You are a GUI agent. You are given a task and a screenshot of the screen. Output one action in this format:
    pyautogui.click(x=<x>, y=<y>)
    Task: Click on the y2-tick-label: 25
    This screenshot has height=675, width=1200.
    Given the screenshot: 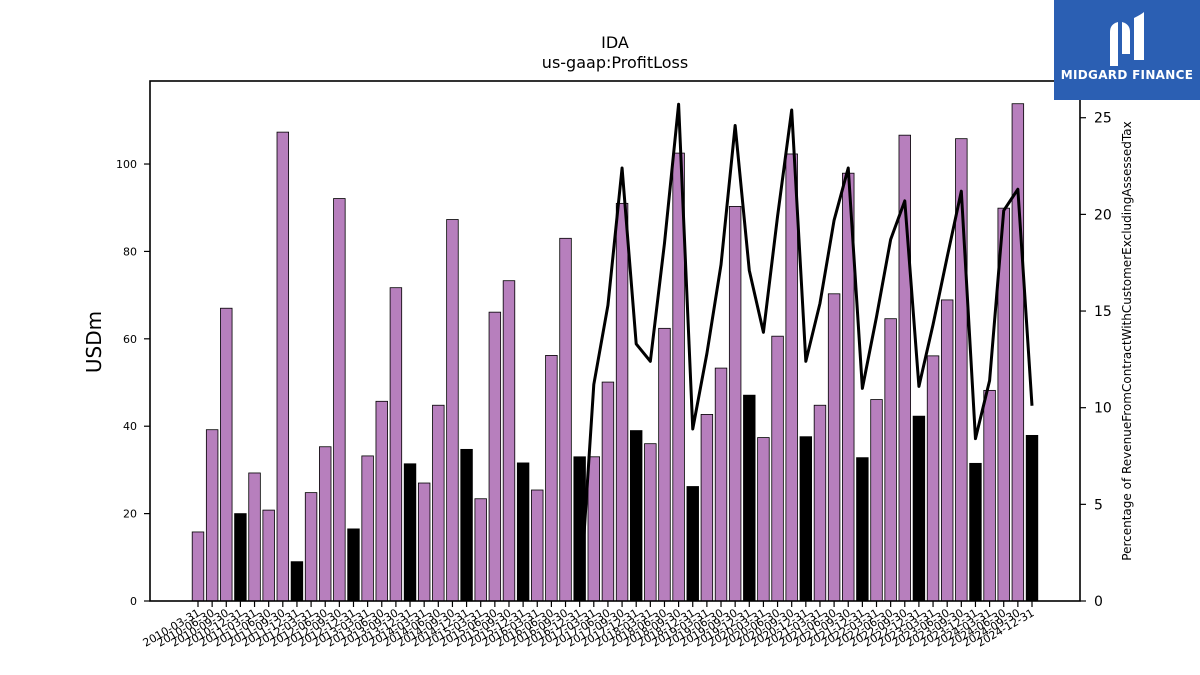 What is the action you would take?
    pyautogui.click(x=1103, y=119)
    